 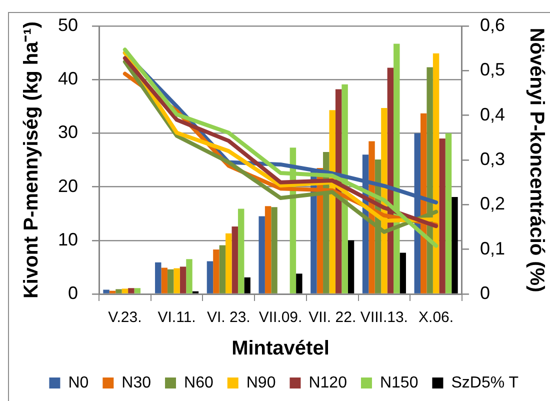 What do you see at coordinates (536, 160) in the screenshot?
I see `y2-axis-title: Növényi P-koncentráció (%)` at bounding box center [536, 160].